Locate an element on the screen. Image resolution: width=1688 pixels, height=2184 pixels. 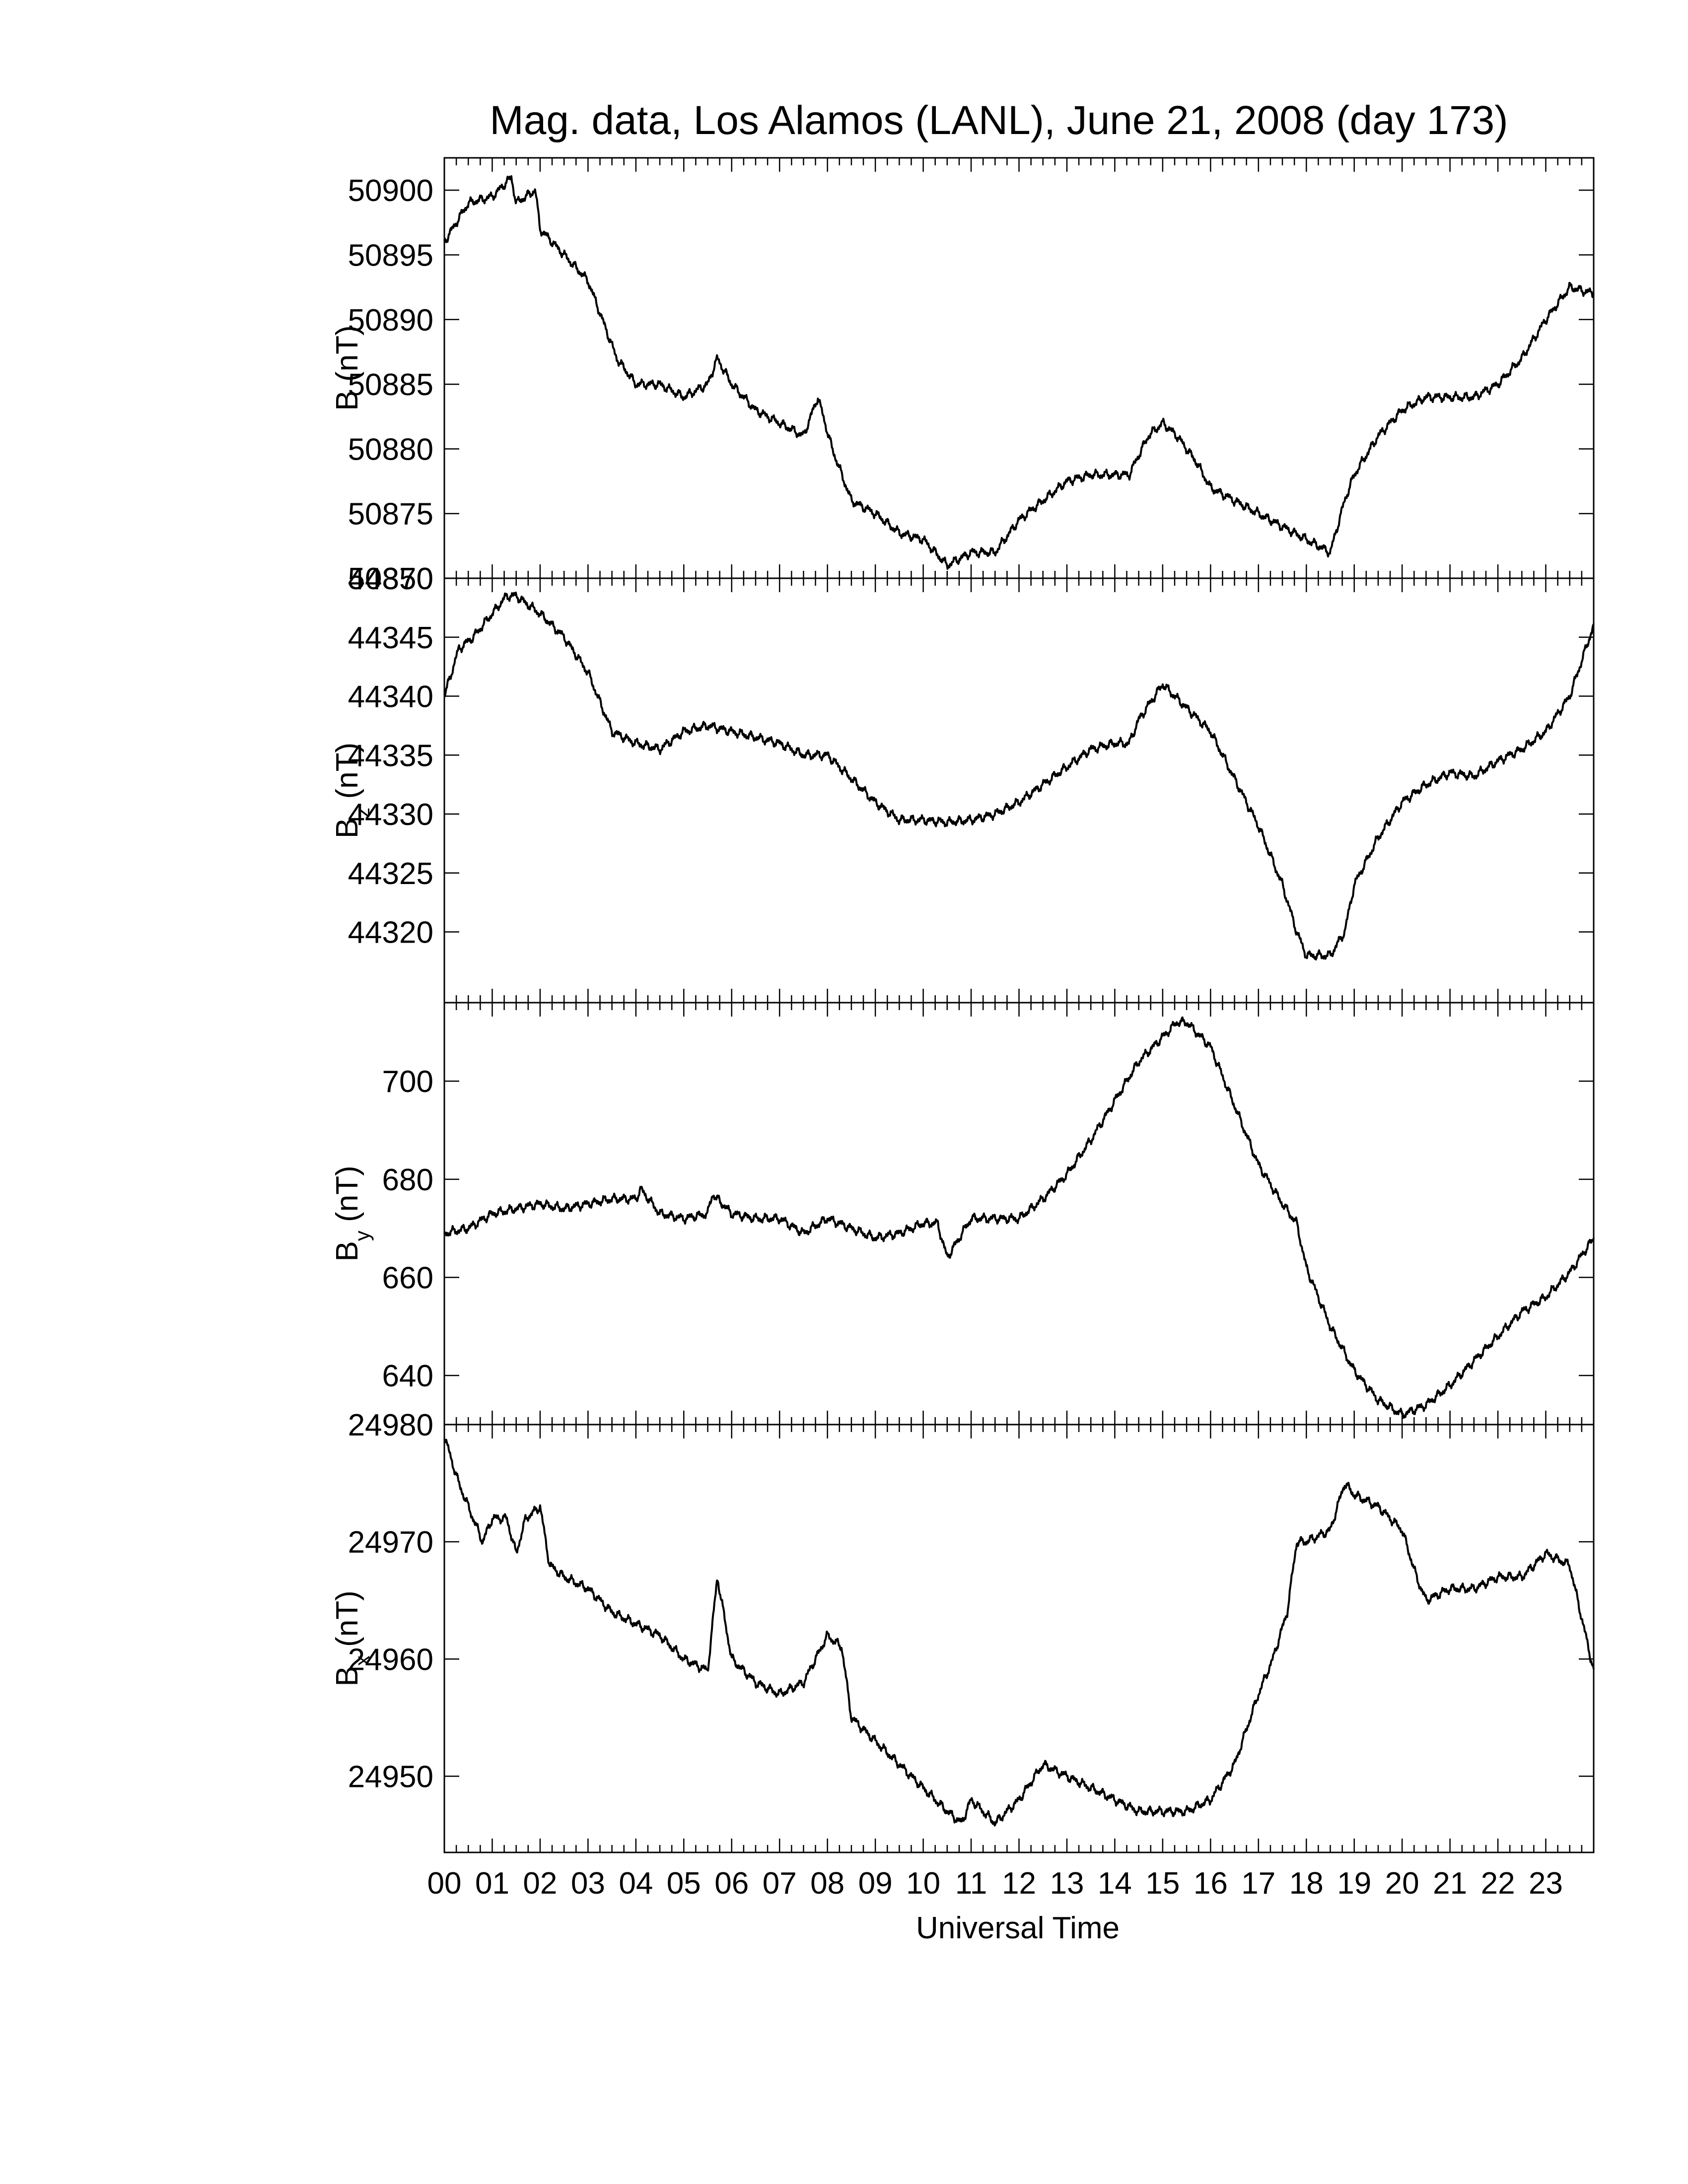
x-tick-label: 14 is located at coordinates (1115, 1883).